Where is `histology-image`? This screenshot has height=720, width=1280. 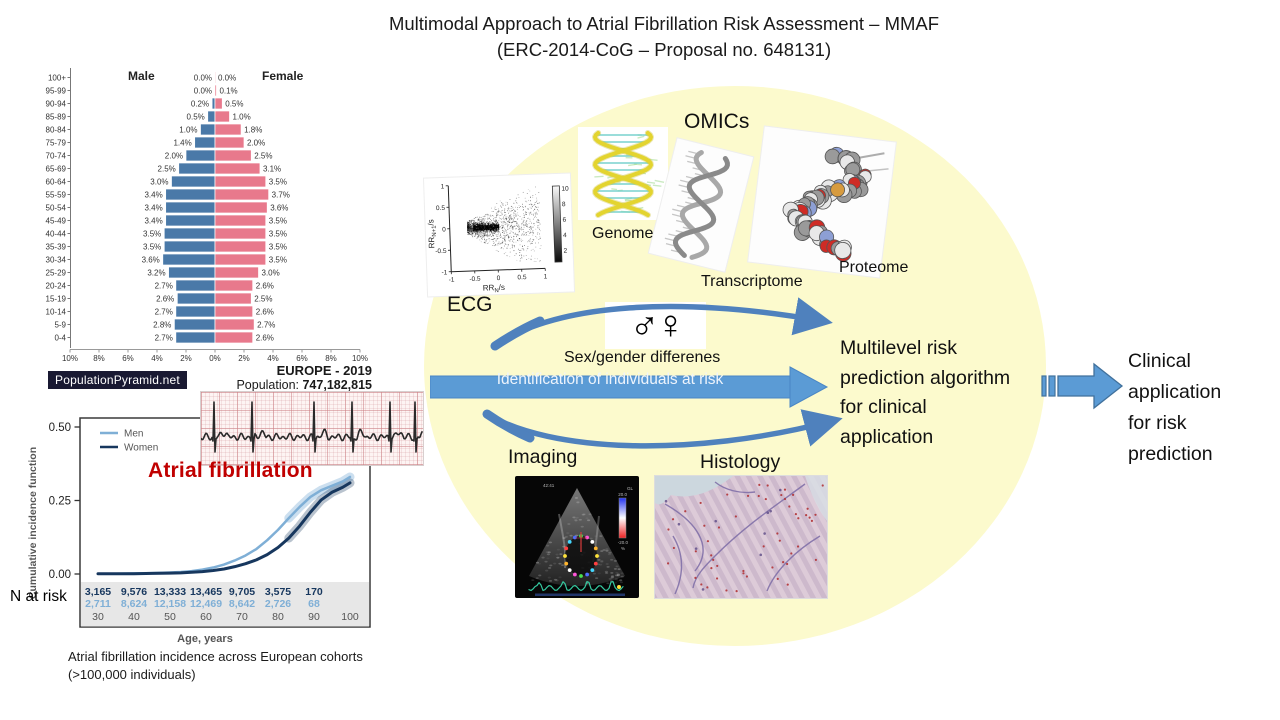 histology-image is located at coordinates (741, 537).